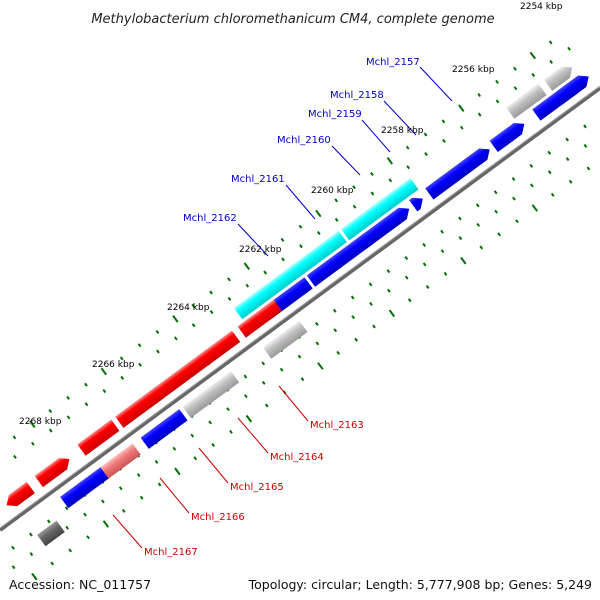  What do you see at coordinates (393, 62) in the screenshot?
I see `gene-label-mchl-2157: Mchl_2157` at bounding box center [393, 62].